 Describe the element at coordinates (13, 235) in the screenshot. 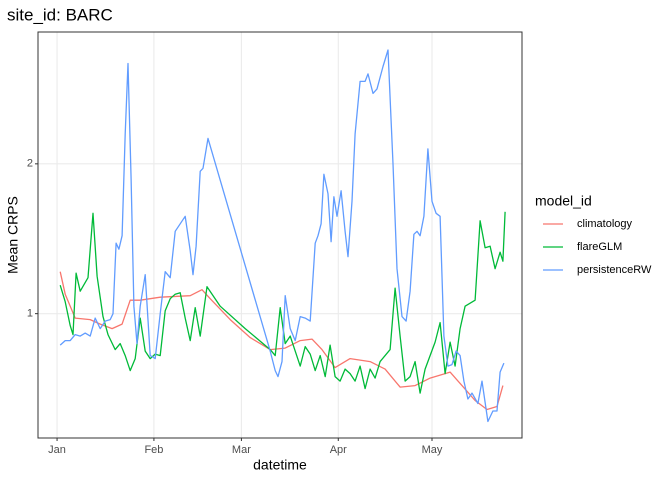

I see `y-axis-label: Mean CRPS` at that location.